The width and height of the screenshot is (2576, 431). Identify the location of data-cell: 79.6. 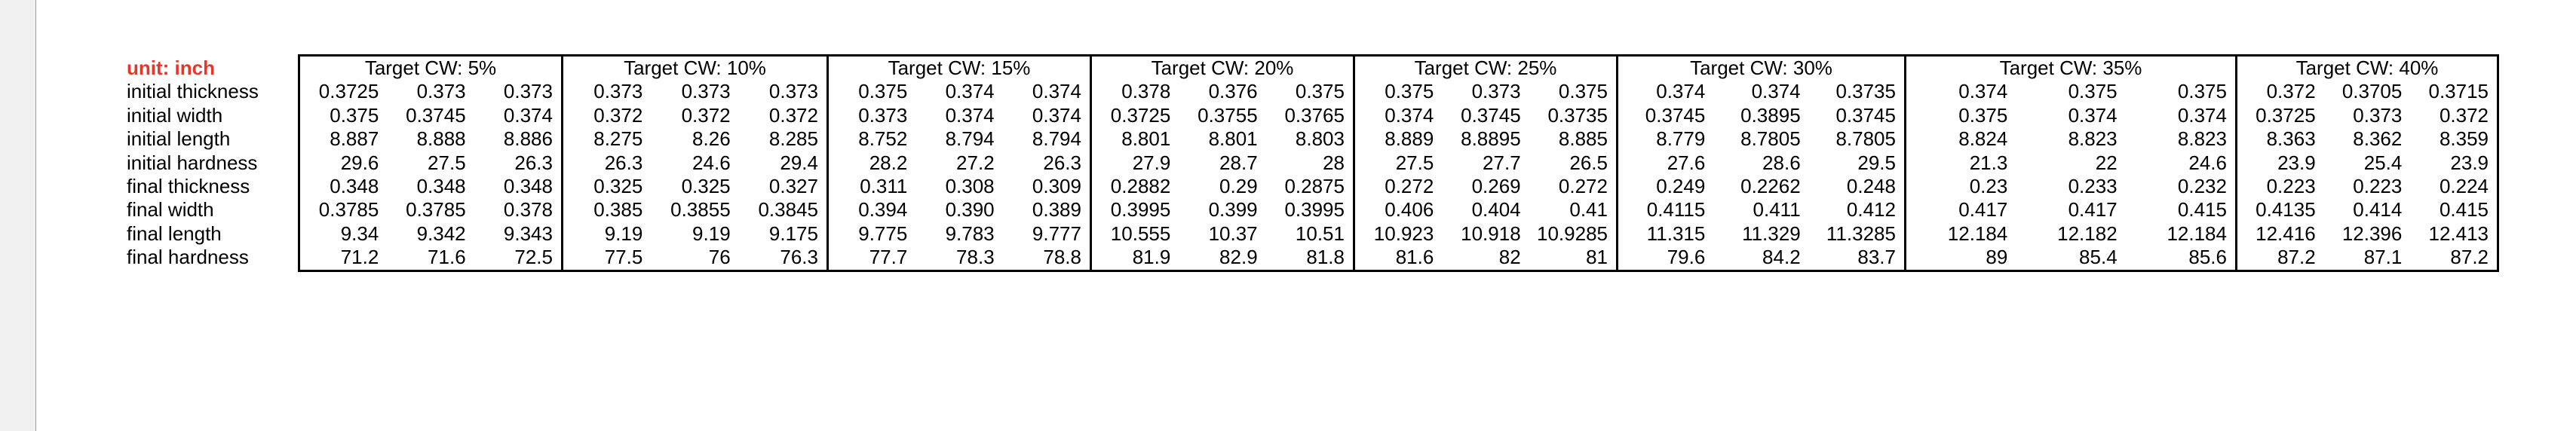
(1686, 257).